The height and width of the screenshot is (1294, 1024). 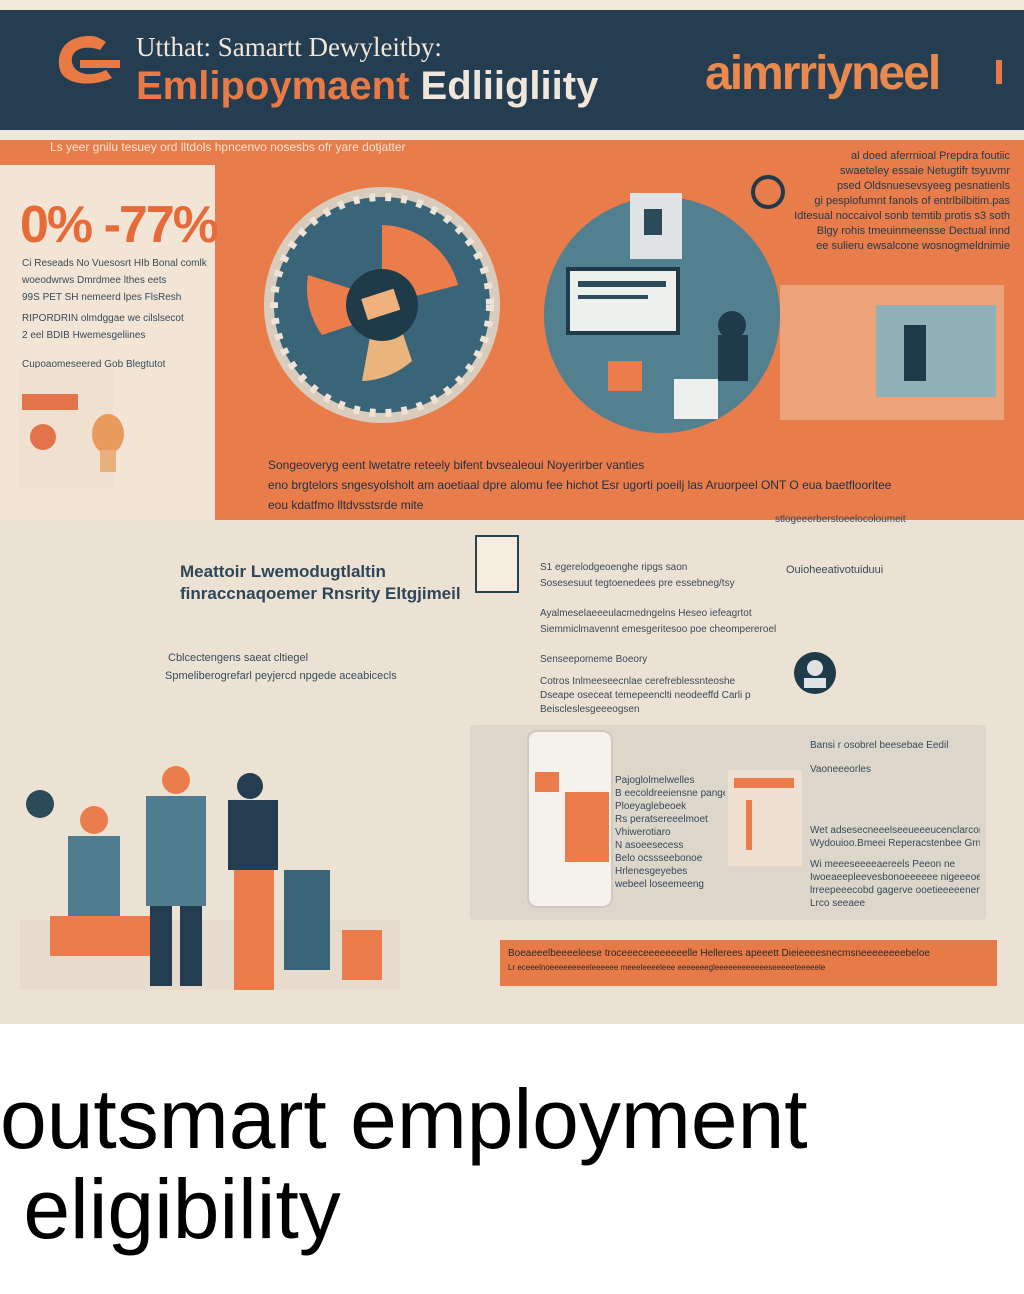 What do you see at coordinates (651, 806) in the screenshot?
I see `card-item: Ploeyaglebeoek` at bounding box center [651, 806].